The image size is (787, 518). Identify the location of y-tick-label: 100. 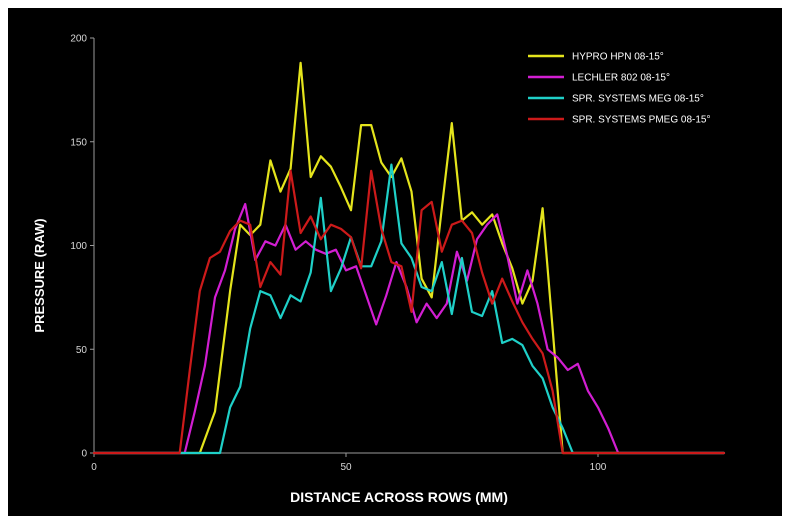
(78, 246).